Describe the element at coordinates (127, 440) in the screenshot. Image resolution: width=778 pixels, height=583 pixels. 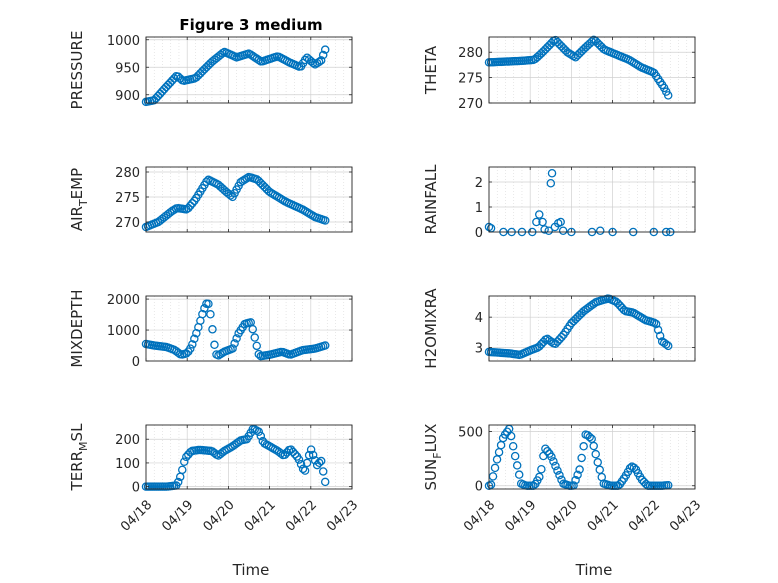
I see `y-tick-label: 200` at that location.